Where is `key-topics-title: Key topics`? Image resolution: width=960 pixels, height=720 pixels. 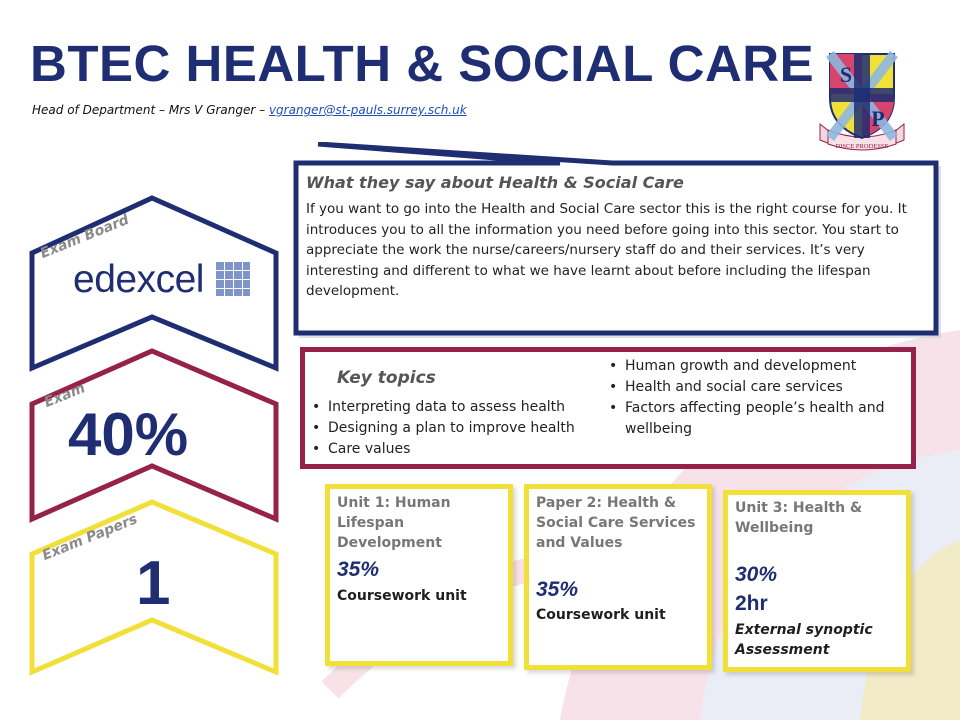 key-topics-title: Key topics is located at coordinates (386, 378).